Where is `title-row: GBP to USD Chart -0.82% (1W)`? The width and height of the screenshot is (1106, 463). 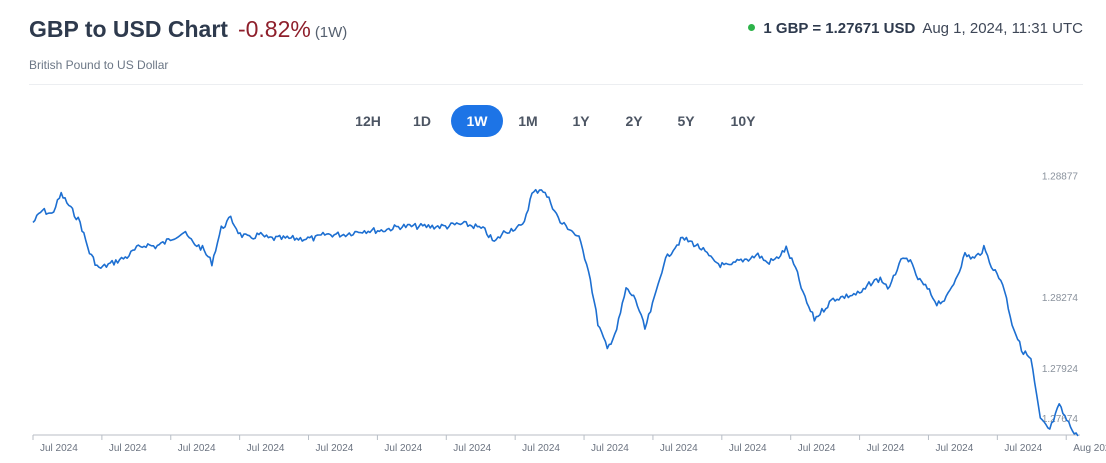
title-row: GBP to USD Chart -0.82% (1W) is located at coordinates (188, 29).